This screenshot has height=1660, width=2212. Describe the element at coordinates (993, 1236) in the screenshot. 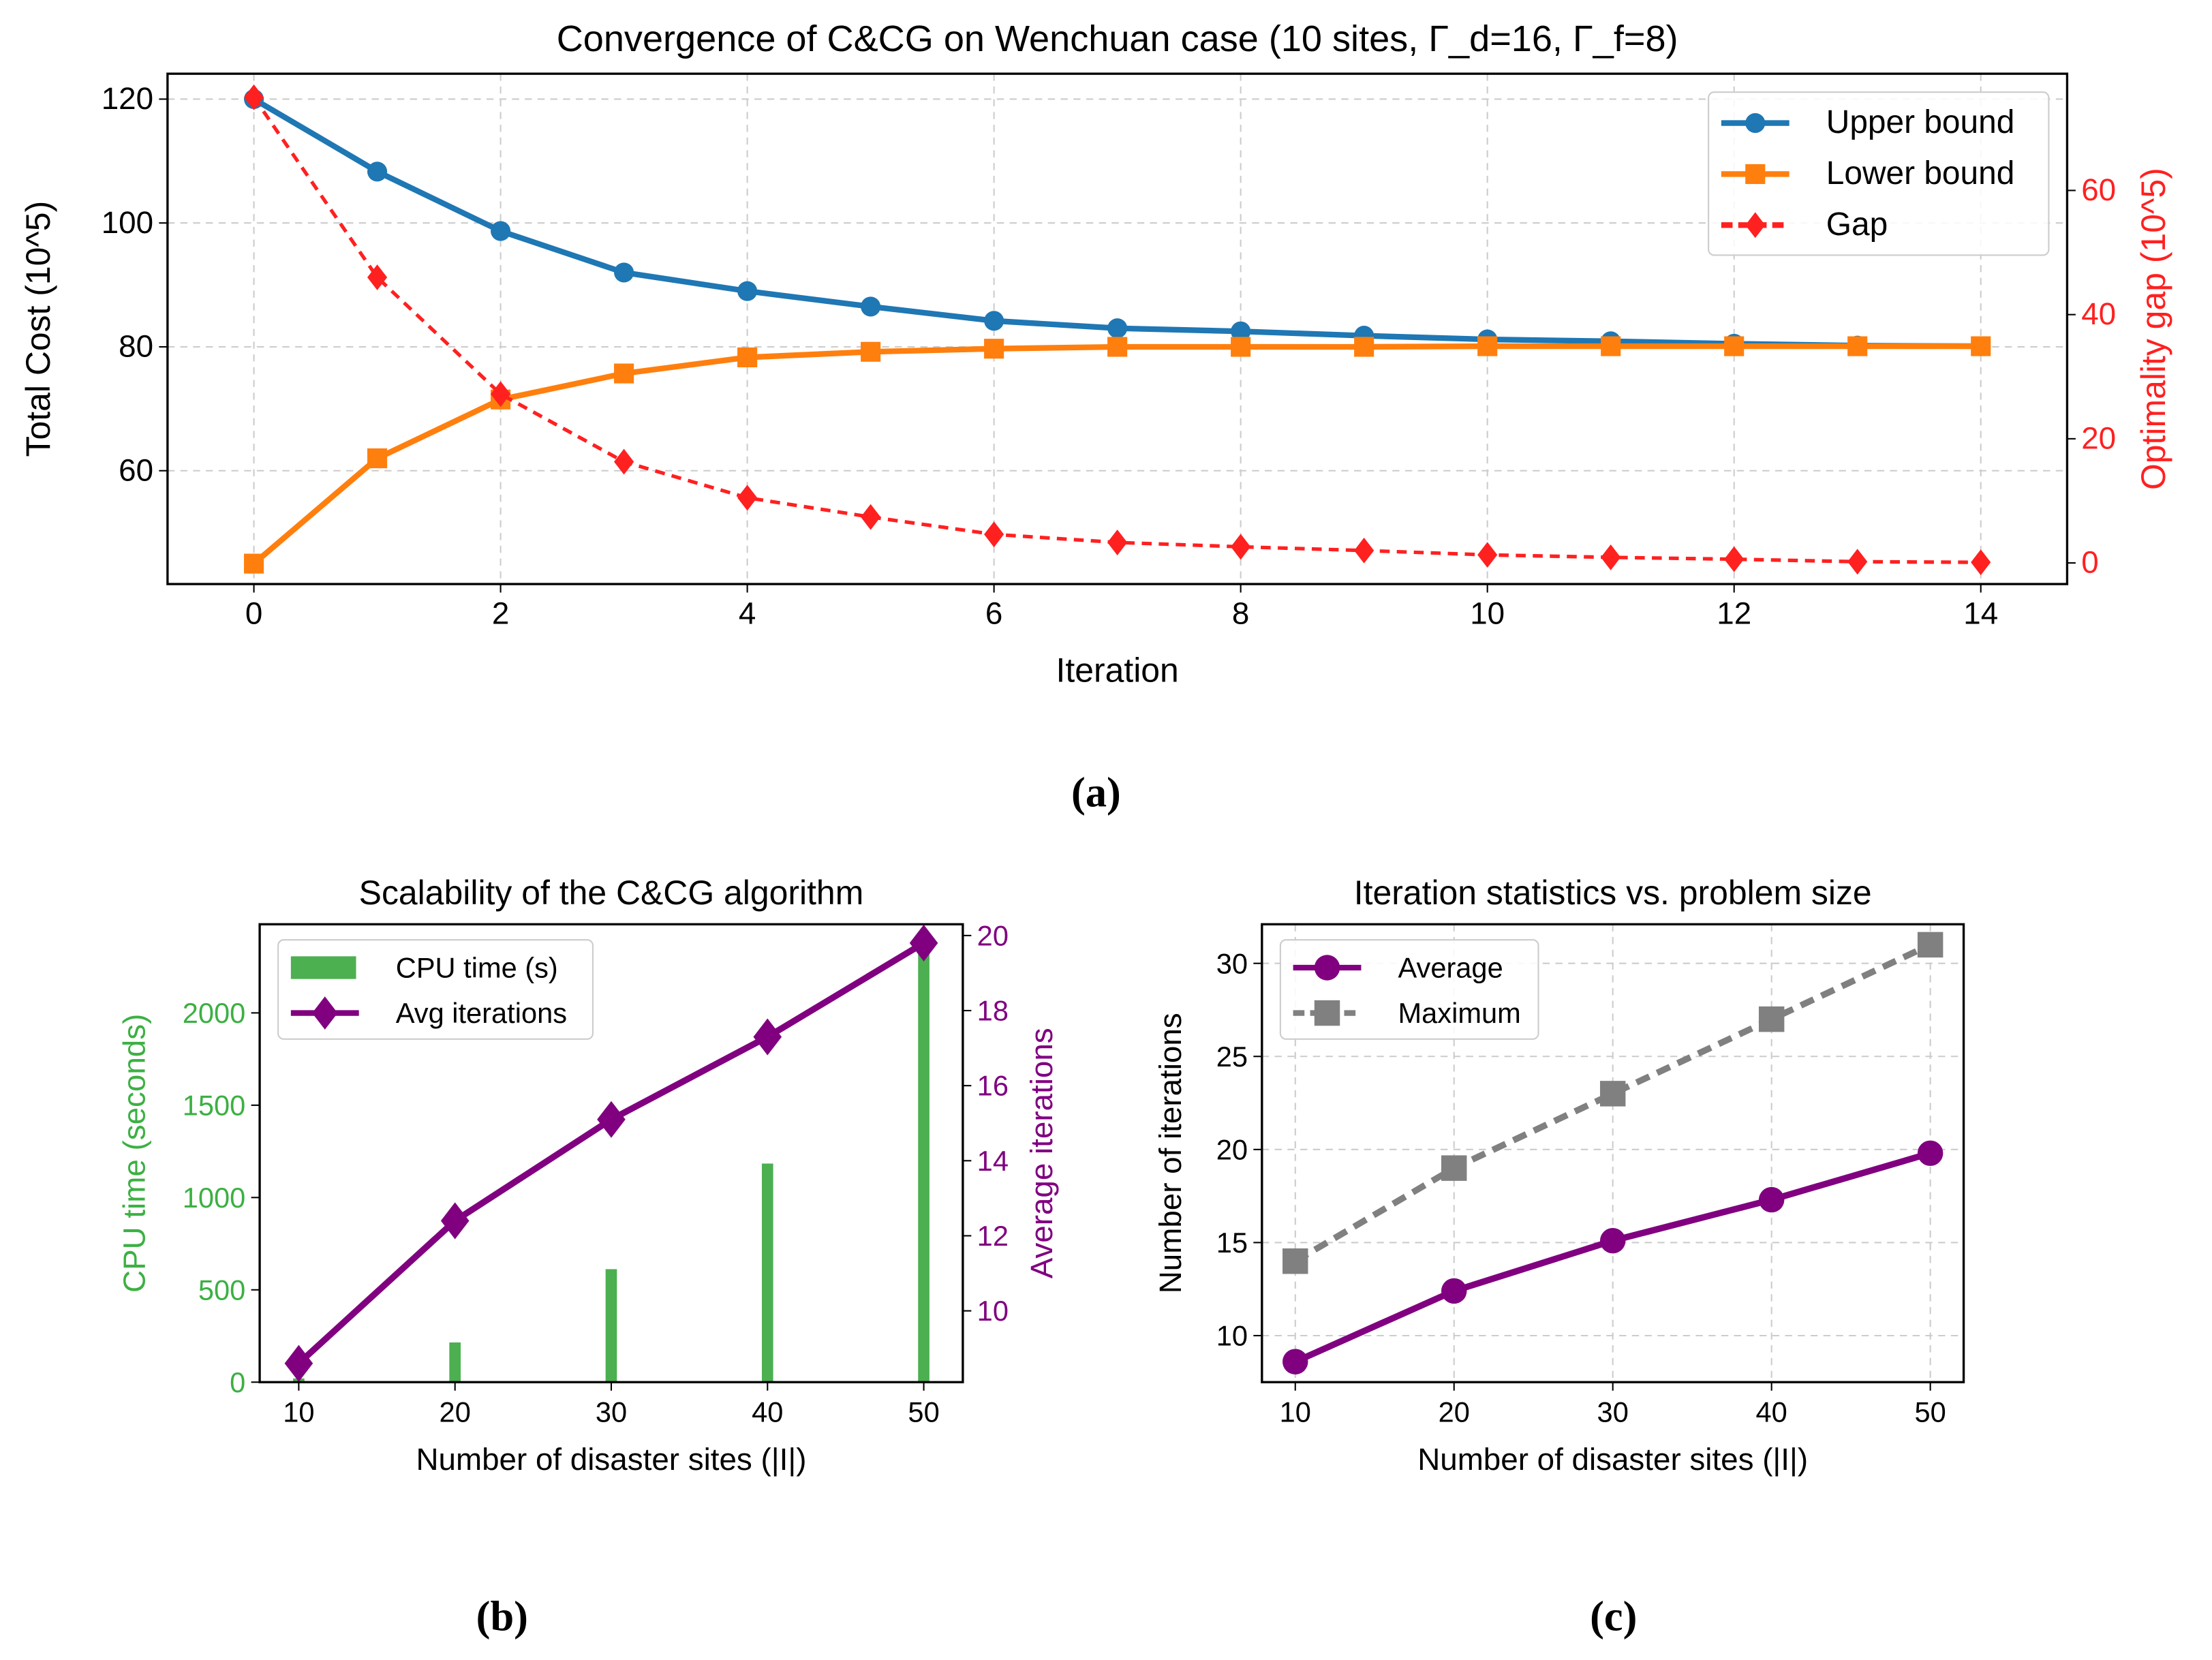

I see `y-right-tick-label: 12` at that location.